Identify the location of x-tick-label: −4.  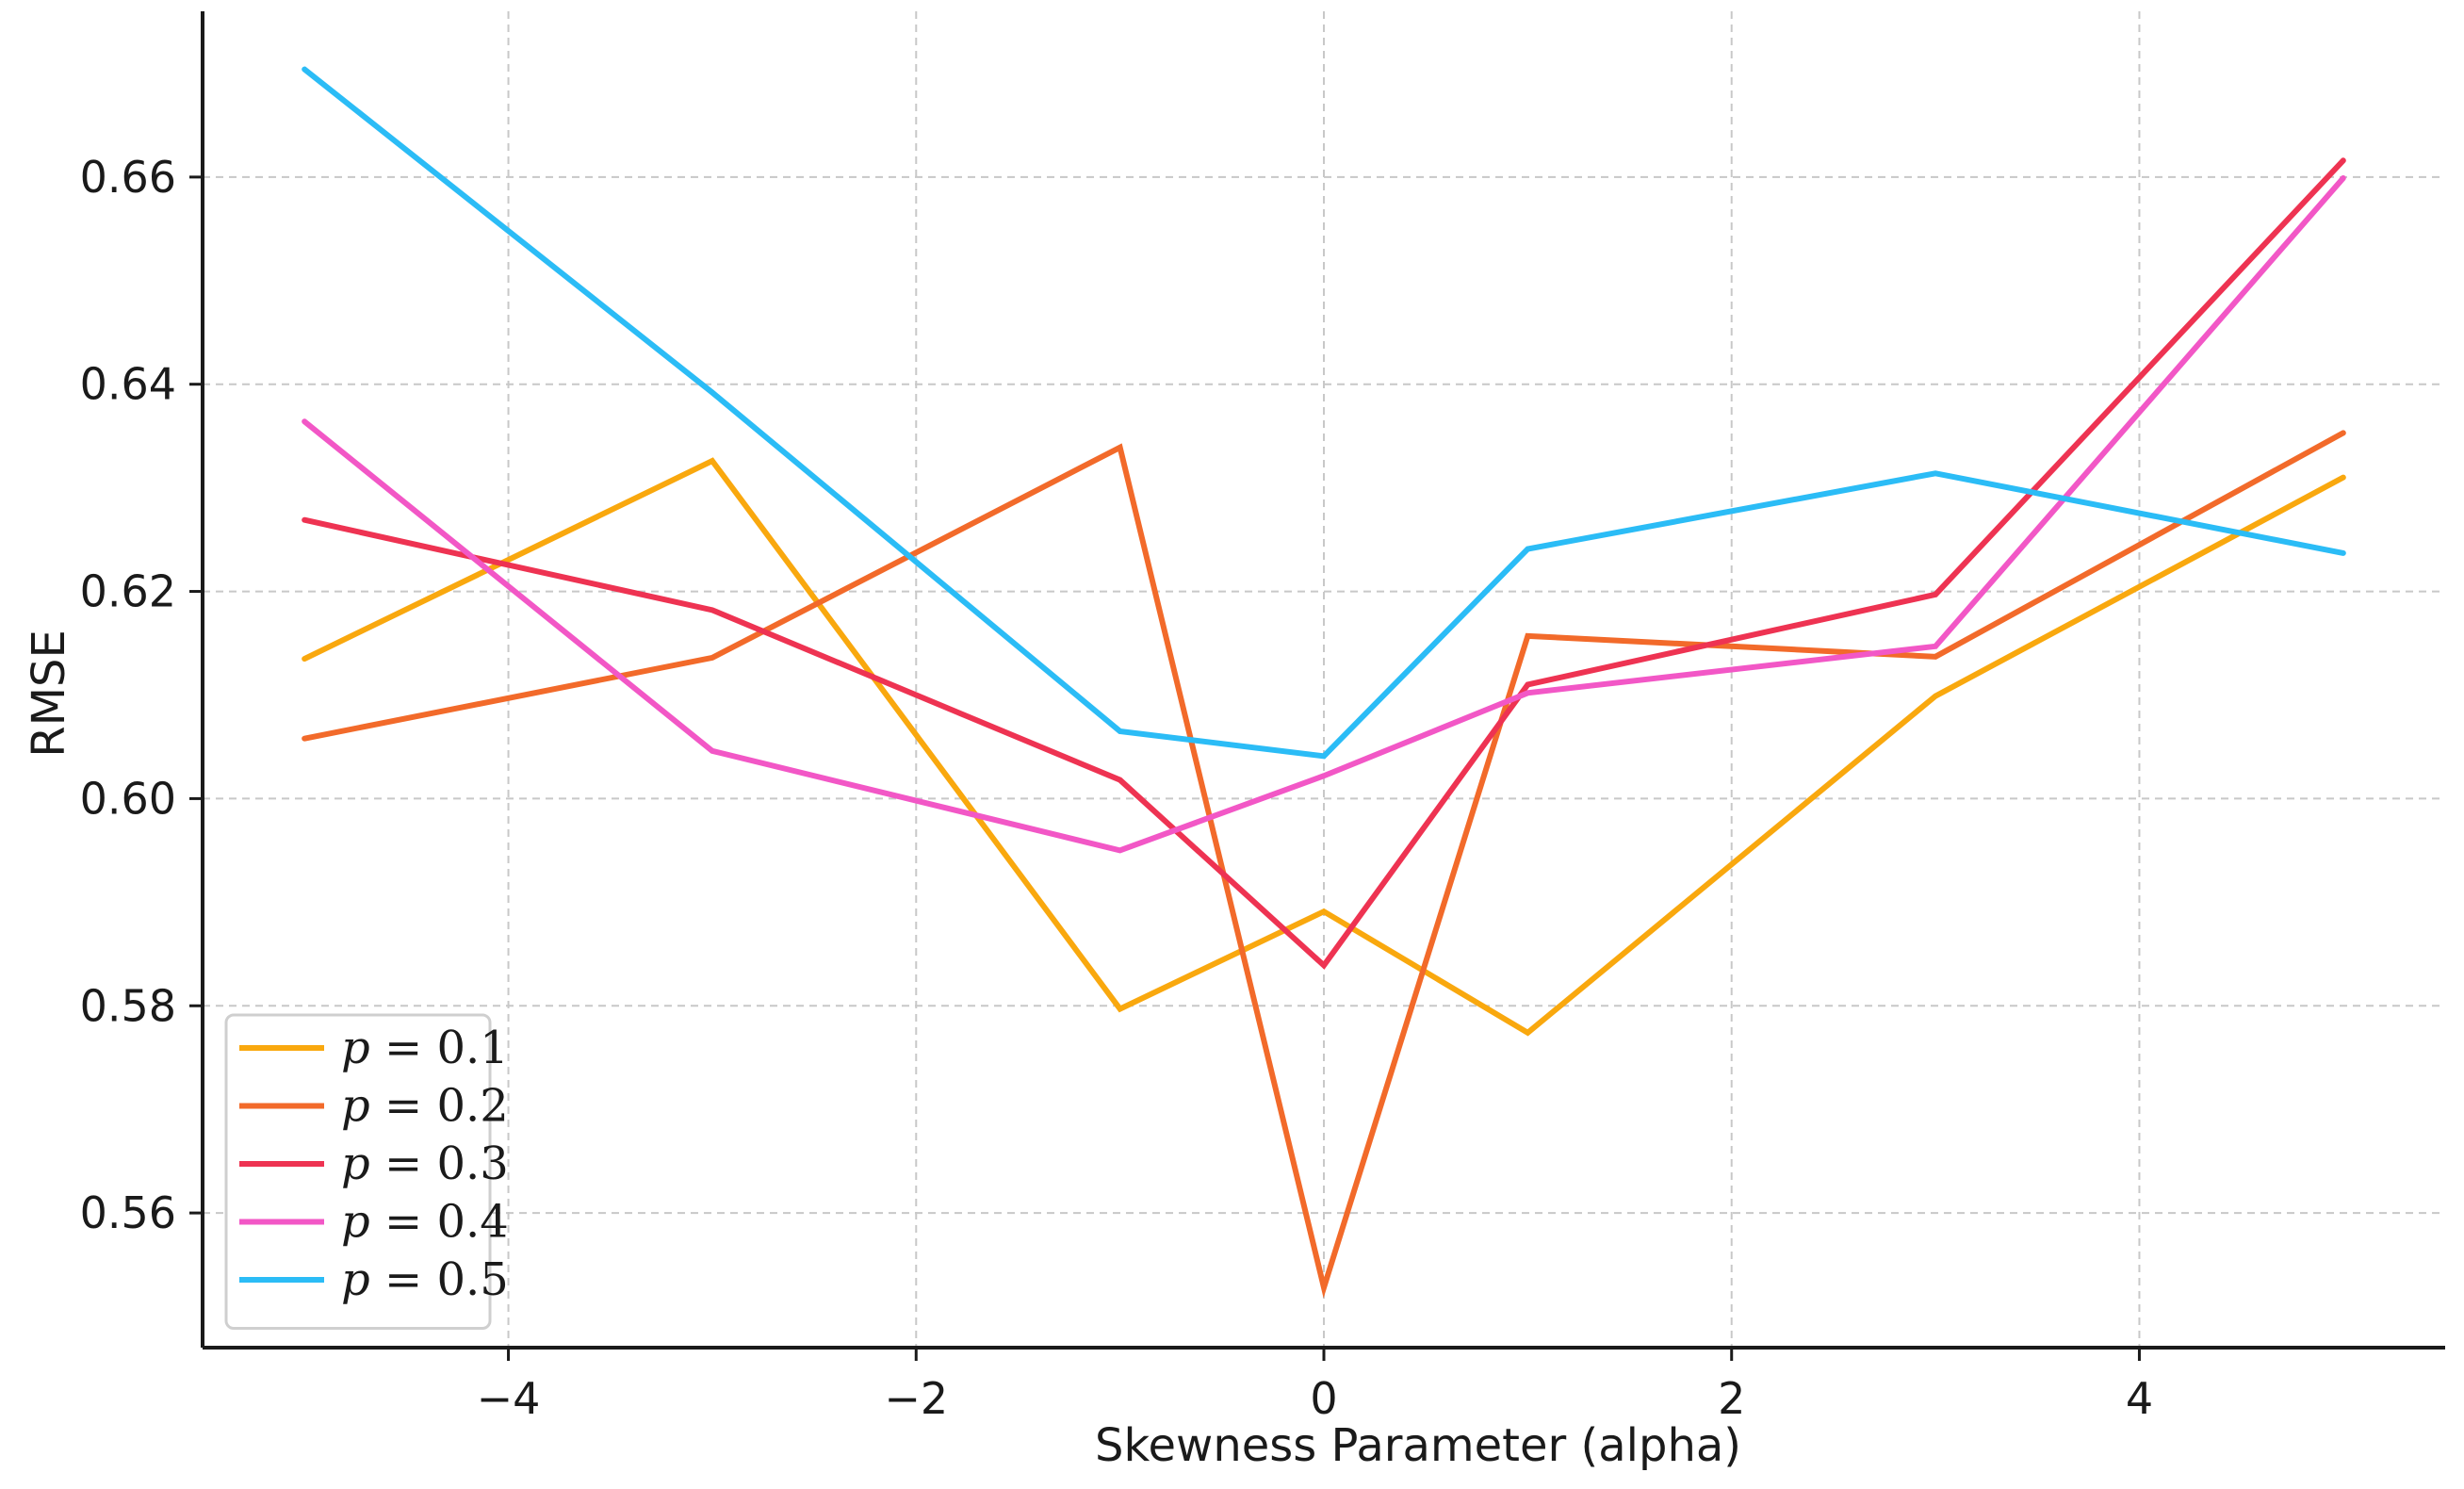
(509, 1399).